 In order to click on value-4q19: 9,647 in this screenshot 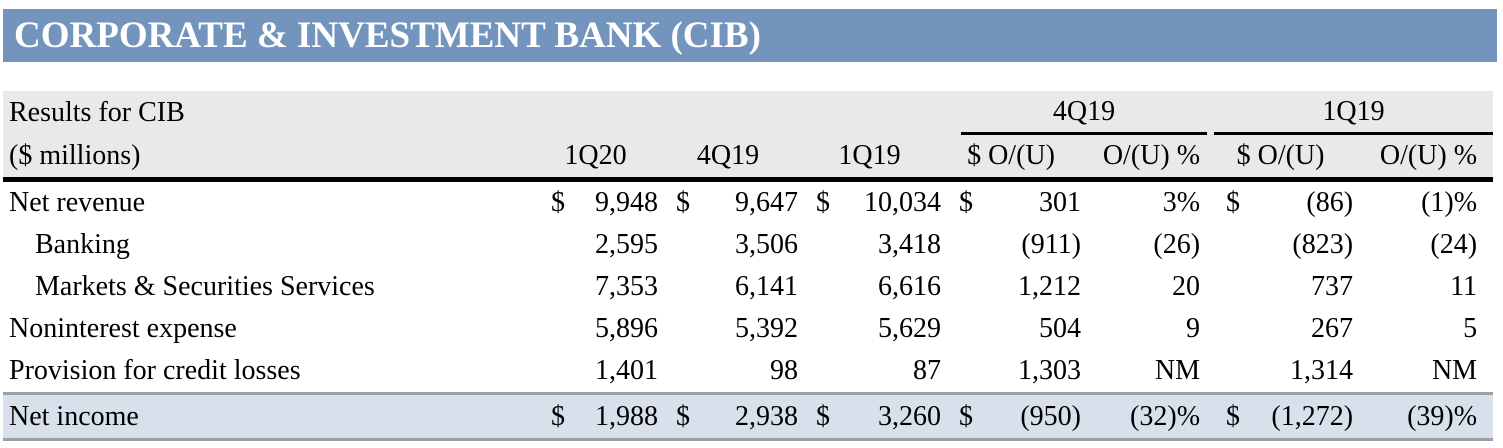, I will do `click(766, 202)`.